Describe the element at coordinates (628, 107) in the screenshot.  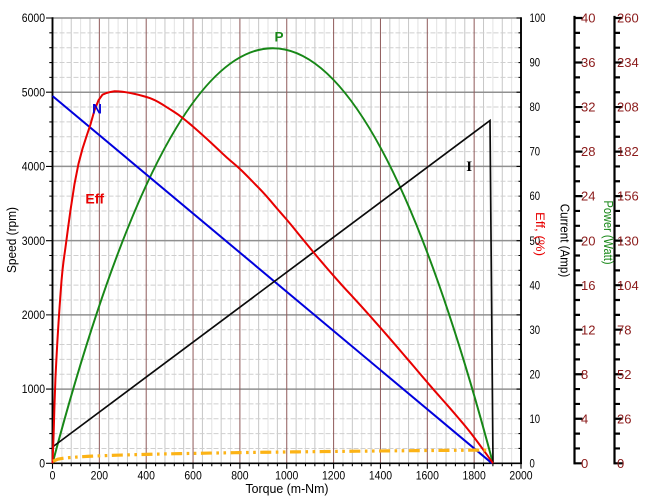
I see `svg-text: 208` at that location.